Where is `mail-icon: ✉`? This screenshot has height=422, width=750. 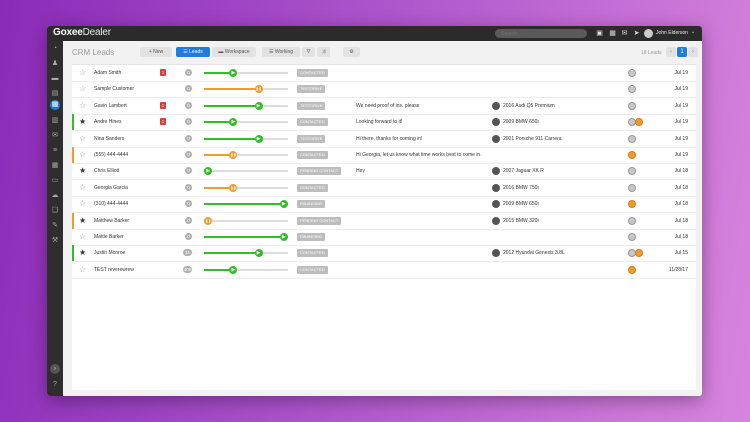
mail-icon: ✉ is located at coordinates (55, 135).